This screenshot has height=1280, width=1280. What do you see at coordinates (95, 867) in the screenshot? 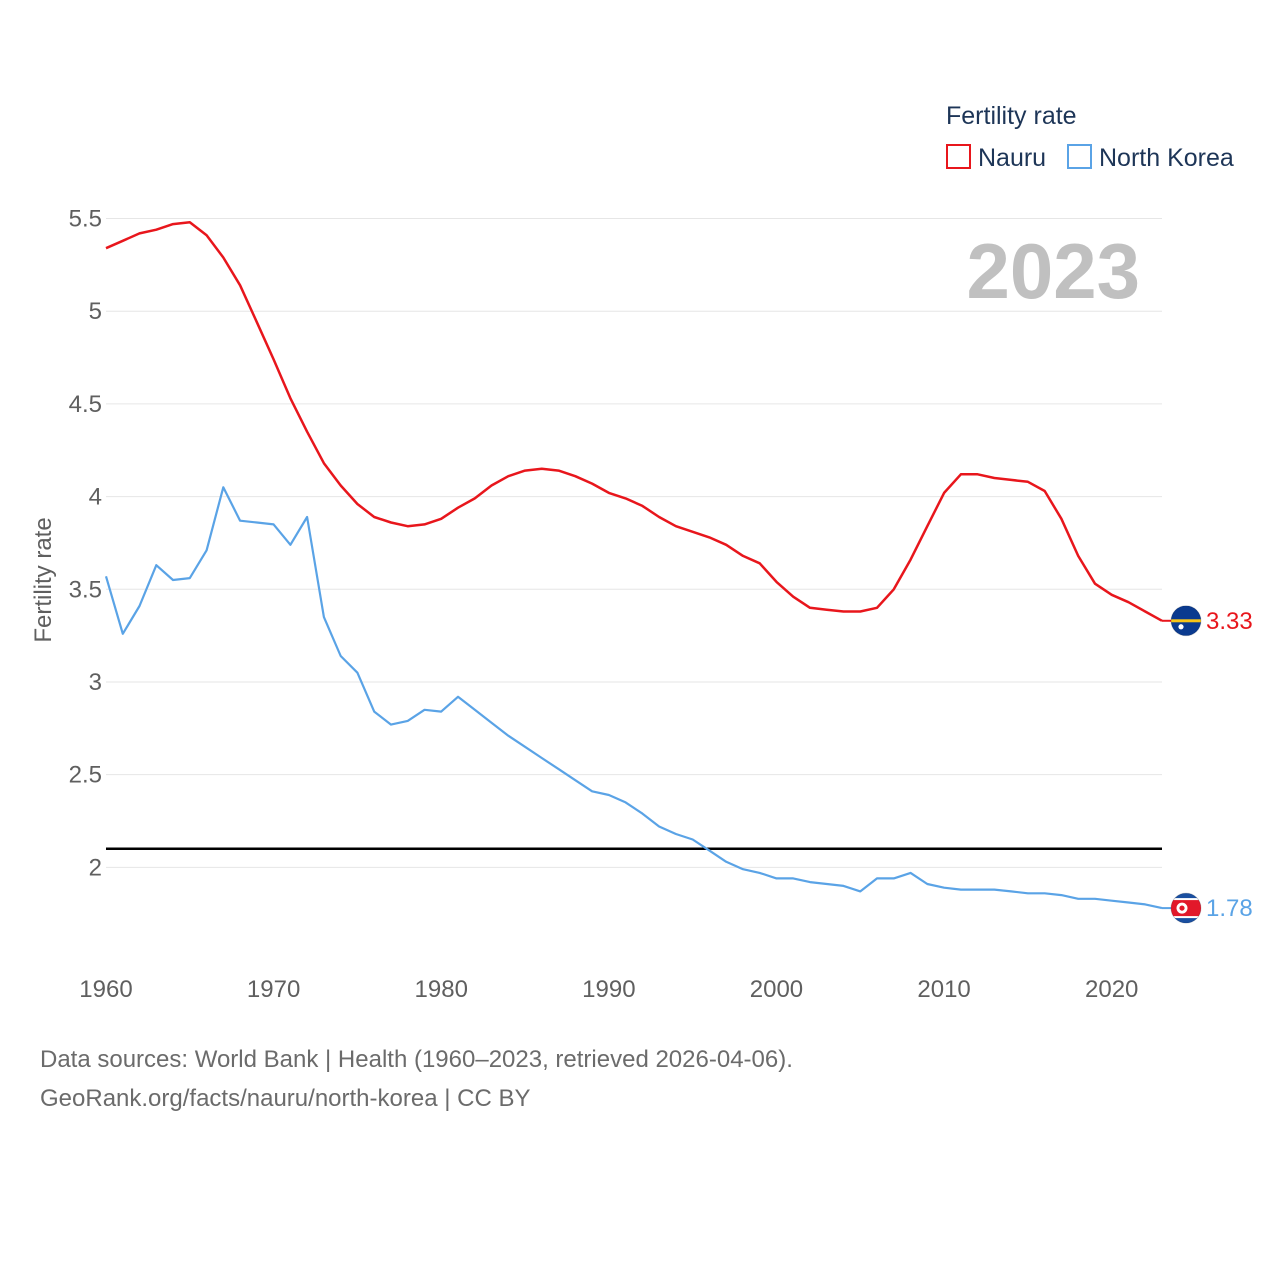
I see `y-tick-2: 2` at bounding box center [95, 867].